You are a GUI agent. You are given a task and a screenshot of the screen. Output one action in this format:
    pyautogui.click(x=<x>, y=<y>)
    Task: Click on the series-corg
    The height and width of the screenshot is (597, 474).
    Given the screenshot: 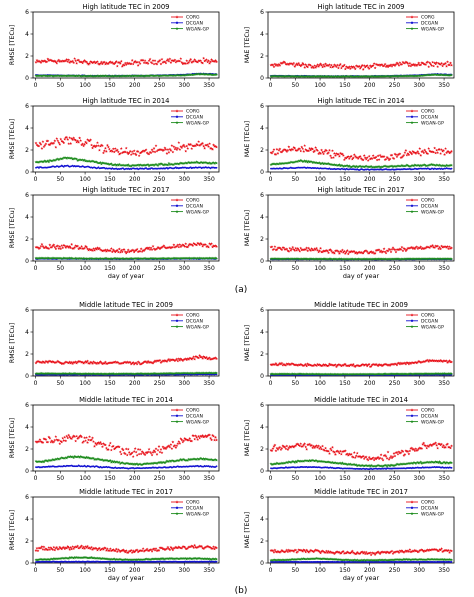 What is the action you would take?
    pyautogui.click(x=126, y=248)
    